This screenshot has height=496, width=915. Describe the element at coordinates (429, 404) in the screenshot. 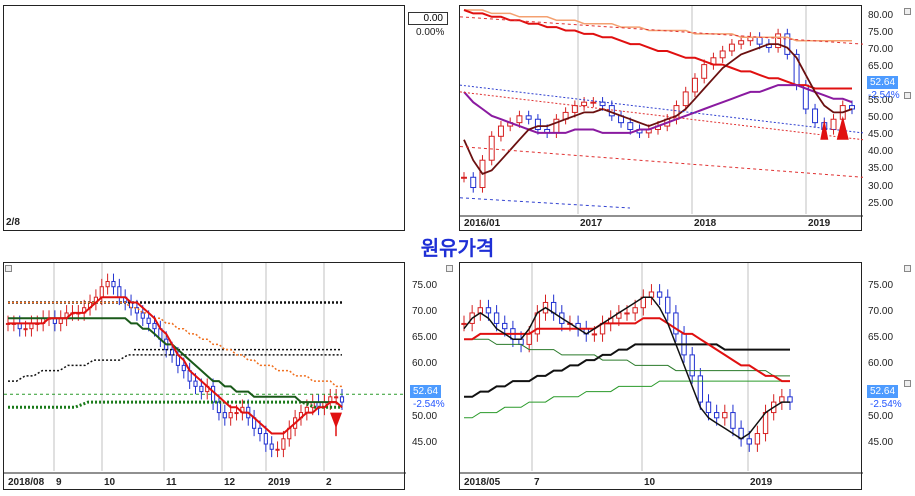

I see `daily-left-change: -2.54%` at that location.